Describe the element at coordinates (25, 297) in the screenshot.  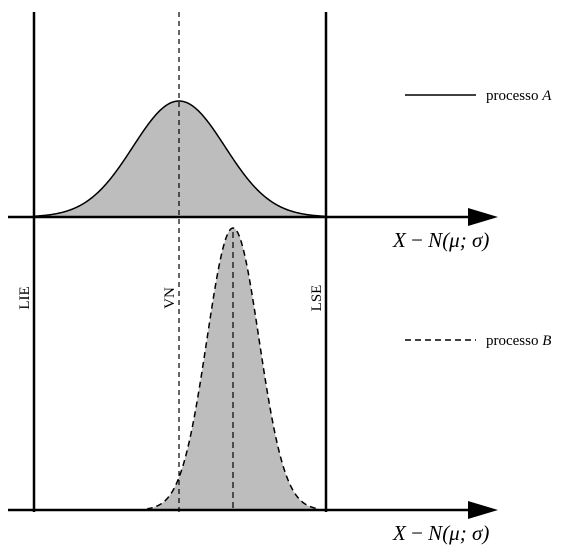
I see `lie-label: LIE` at that location.